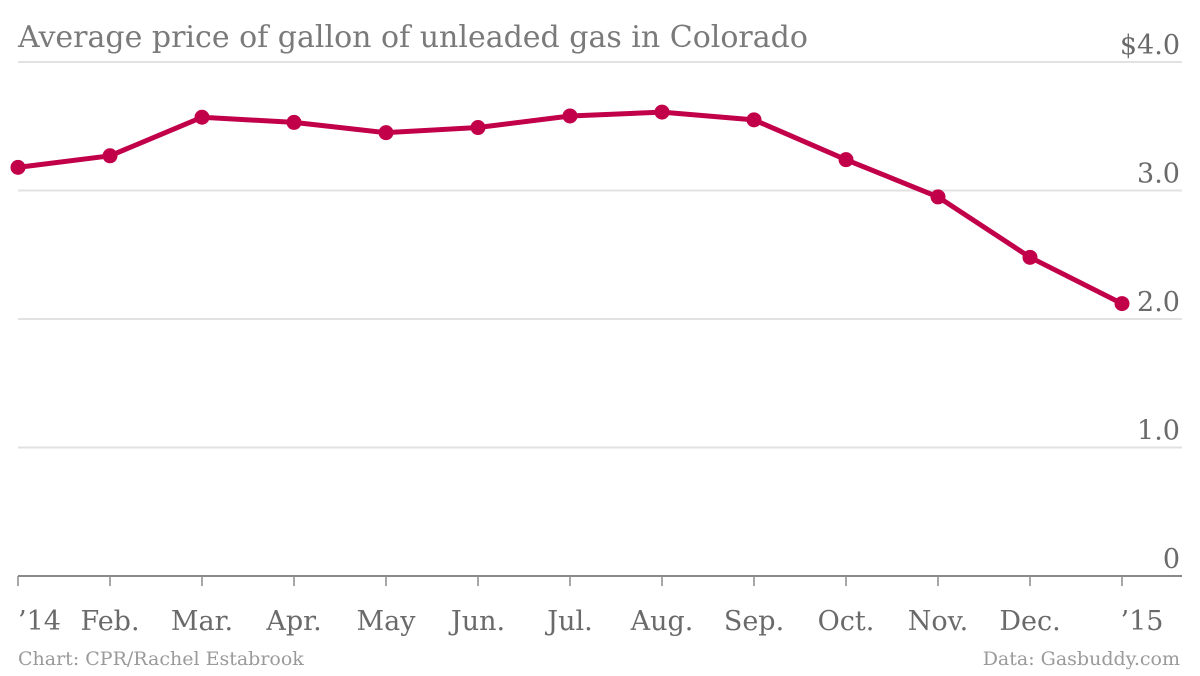 The image size is (1200, 676). I want to click on x-tick-label: Apr., so click(293, 621).